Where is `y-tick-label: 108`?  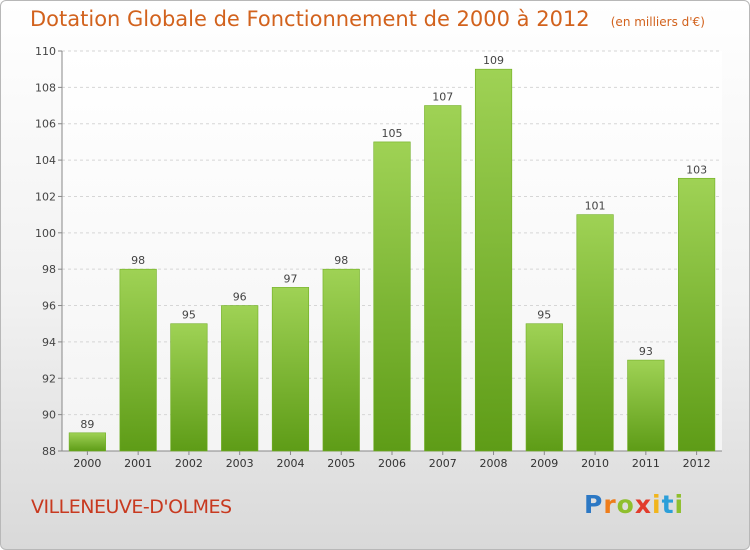 y-tick-label: 108 is located at coordinates (45, 87).